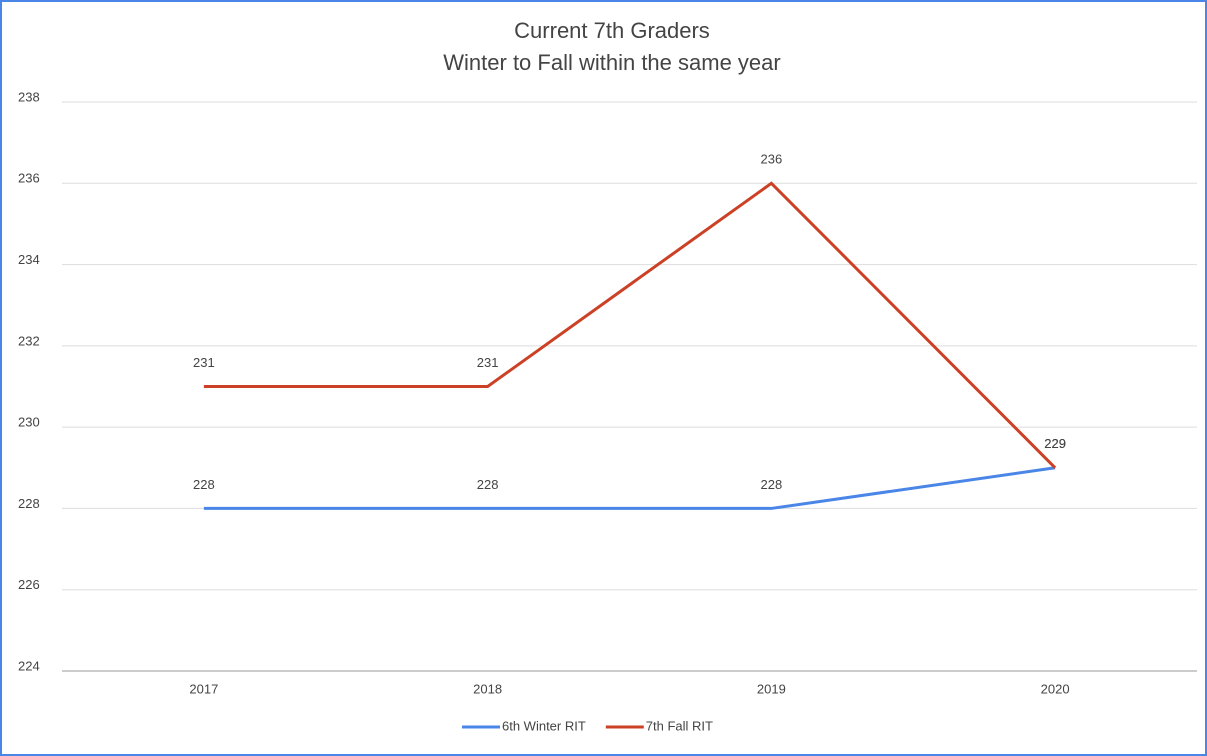 The height and width of the screenshot is (756, 1207). What do you see at coordinates (29, 96) in the screenshot?
I see `y-tick-label: 238` at bounding box center [29, 96].